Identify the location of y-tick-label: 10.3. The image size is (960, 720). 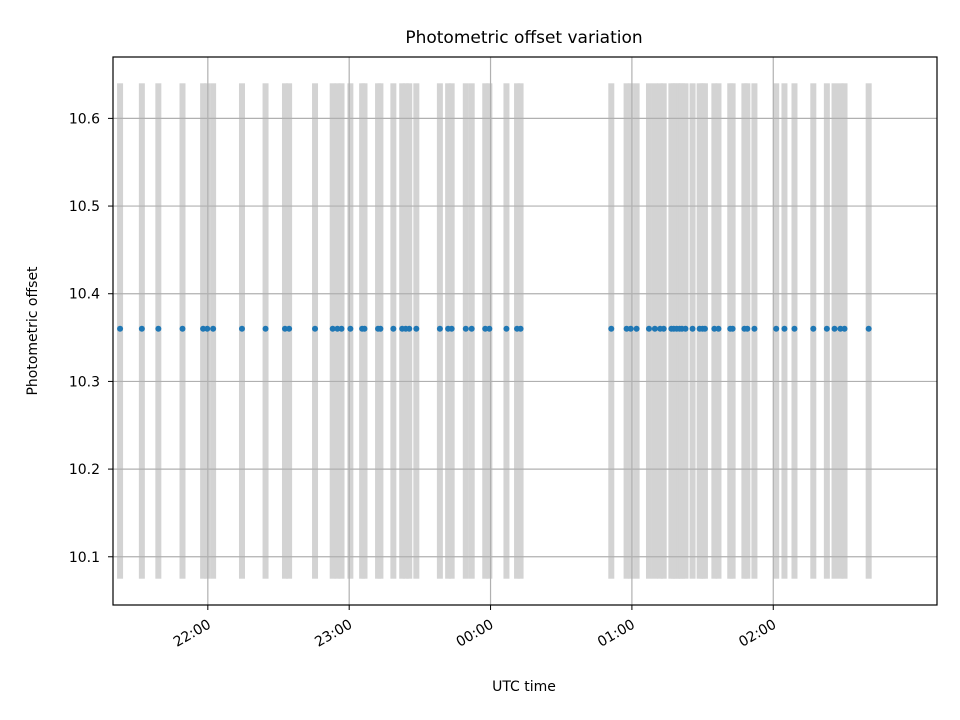
(84, 382).